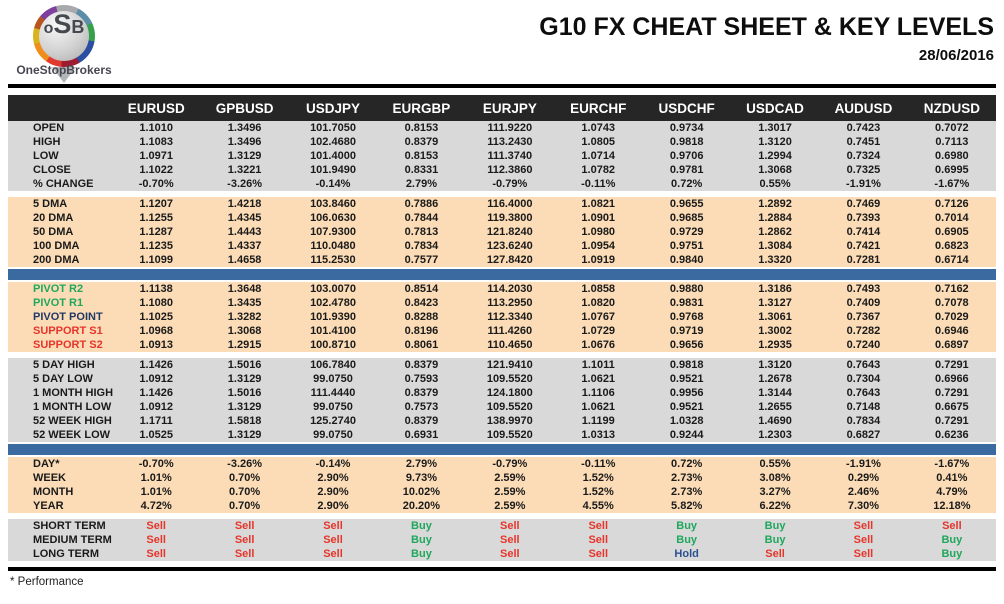  I want to click on table-cell: 0.6675, so click(952, 407).